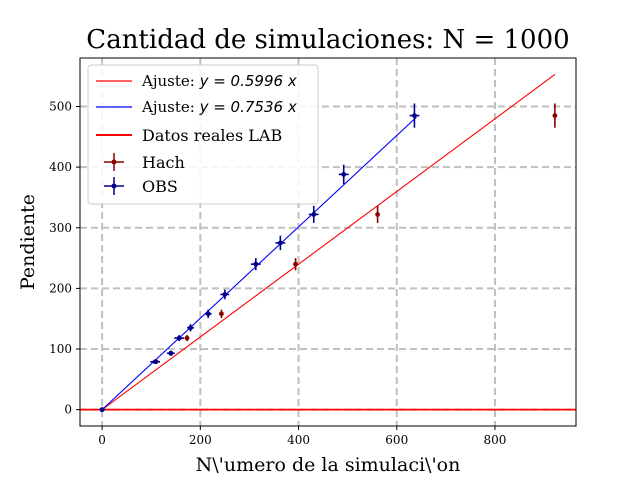 The width and height of the screenshot is (640, 480). I want to click on y-tick-label-3: 300, so click(60, 228).